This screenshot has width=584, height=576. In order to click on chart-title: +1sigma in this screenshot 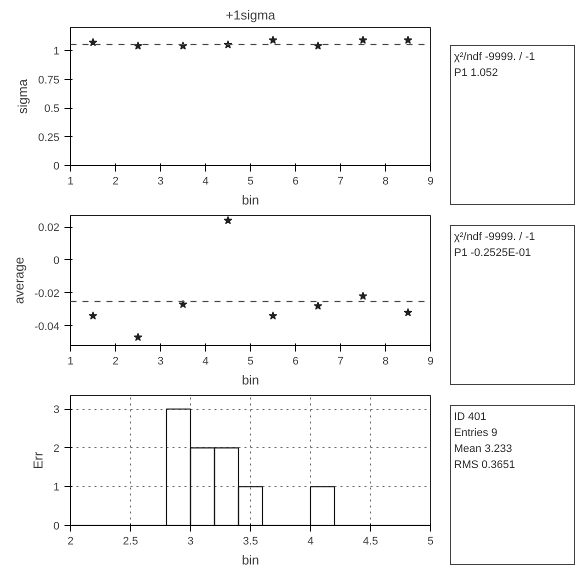, I will do `click(251, 15)`.